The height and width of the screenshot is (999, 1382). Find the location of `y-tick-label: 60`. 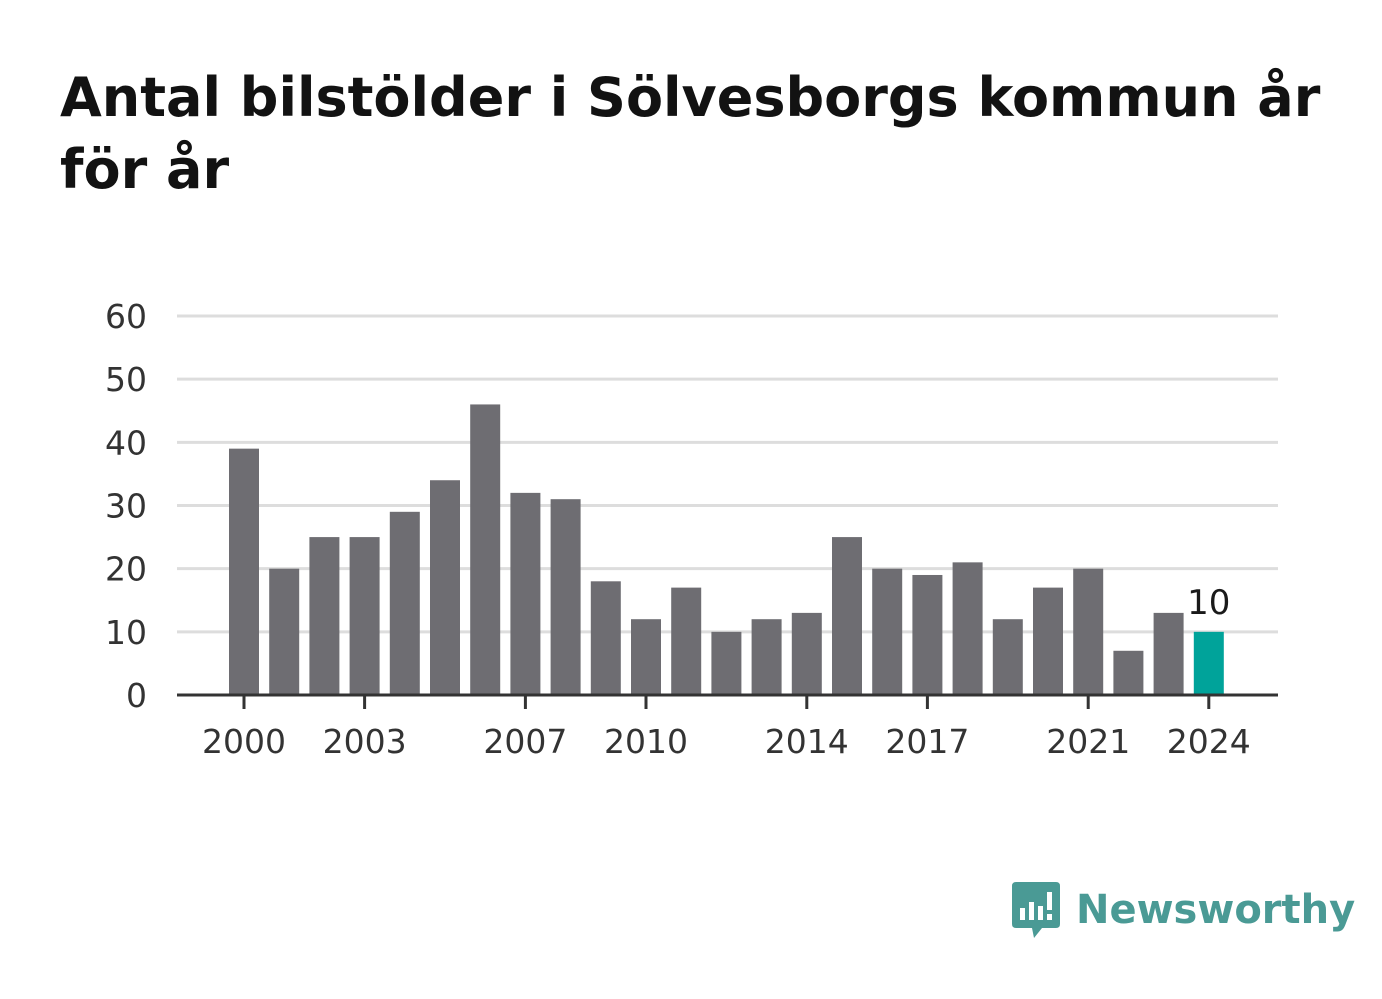

y-tick-label: 60 is located at coordinates (126, 316).